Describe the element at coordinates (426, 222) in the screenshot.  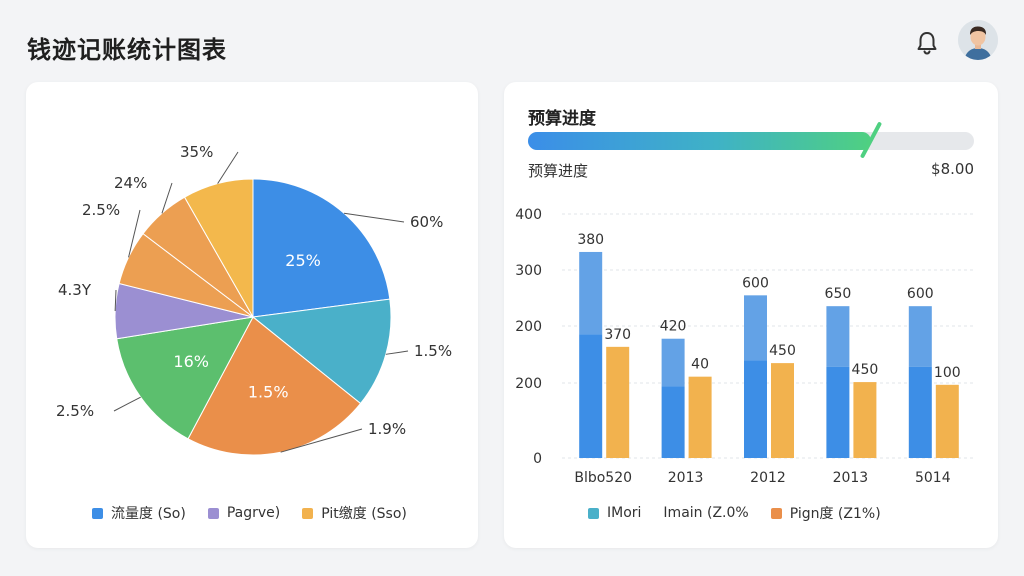
I see `pie-outer-label: 60%` at that location.